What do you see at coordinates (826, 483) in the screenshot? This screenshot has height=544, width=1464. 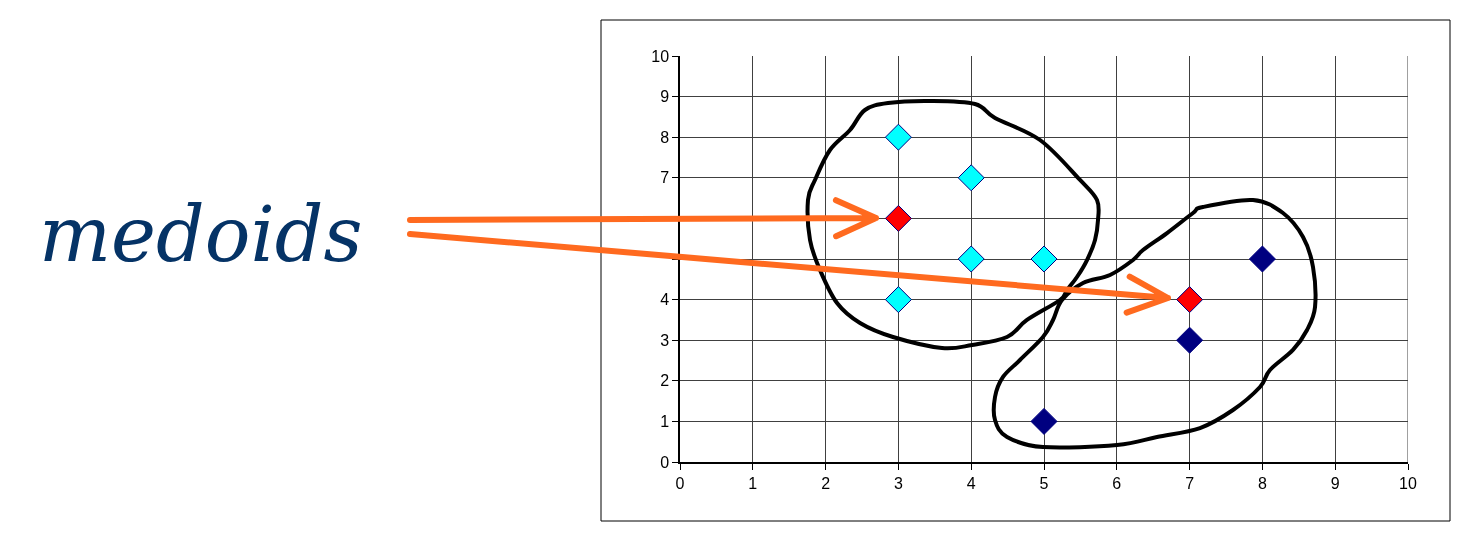 I see `x-tick-label: 2` at bounding box center [826, 483].